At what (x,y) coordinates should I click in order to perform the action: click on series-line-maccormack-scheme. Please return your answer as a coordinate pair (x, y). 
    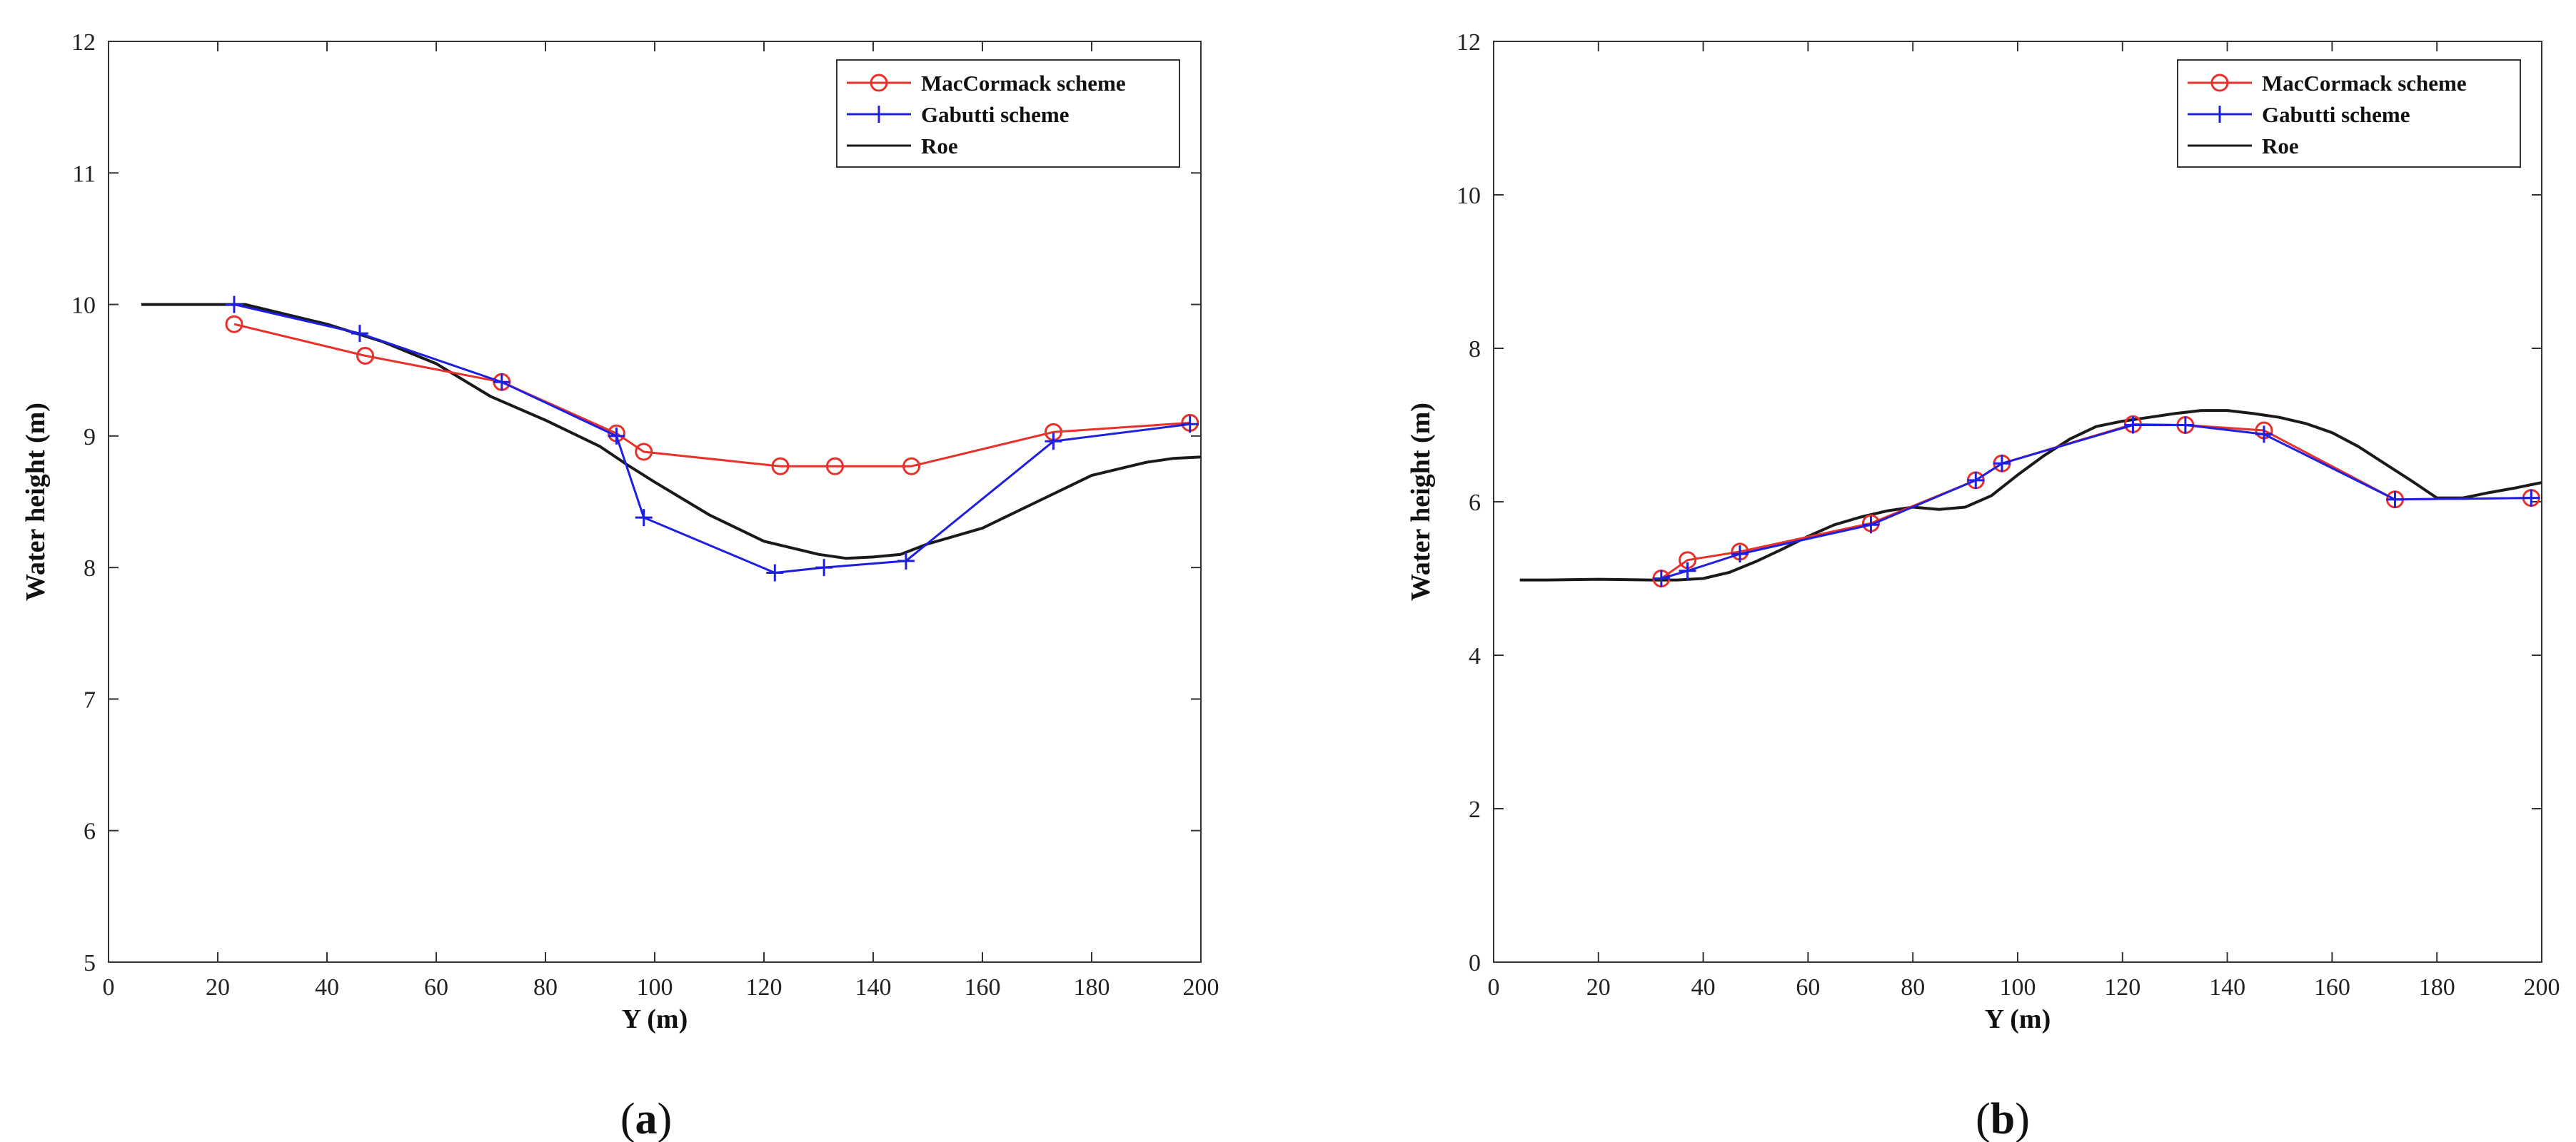
    Looking at the image, I should click on (711, 395).